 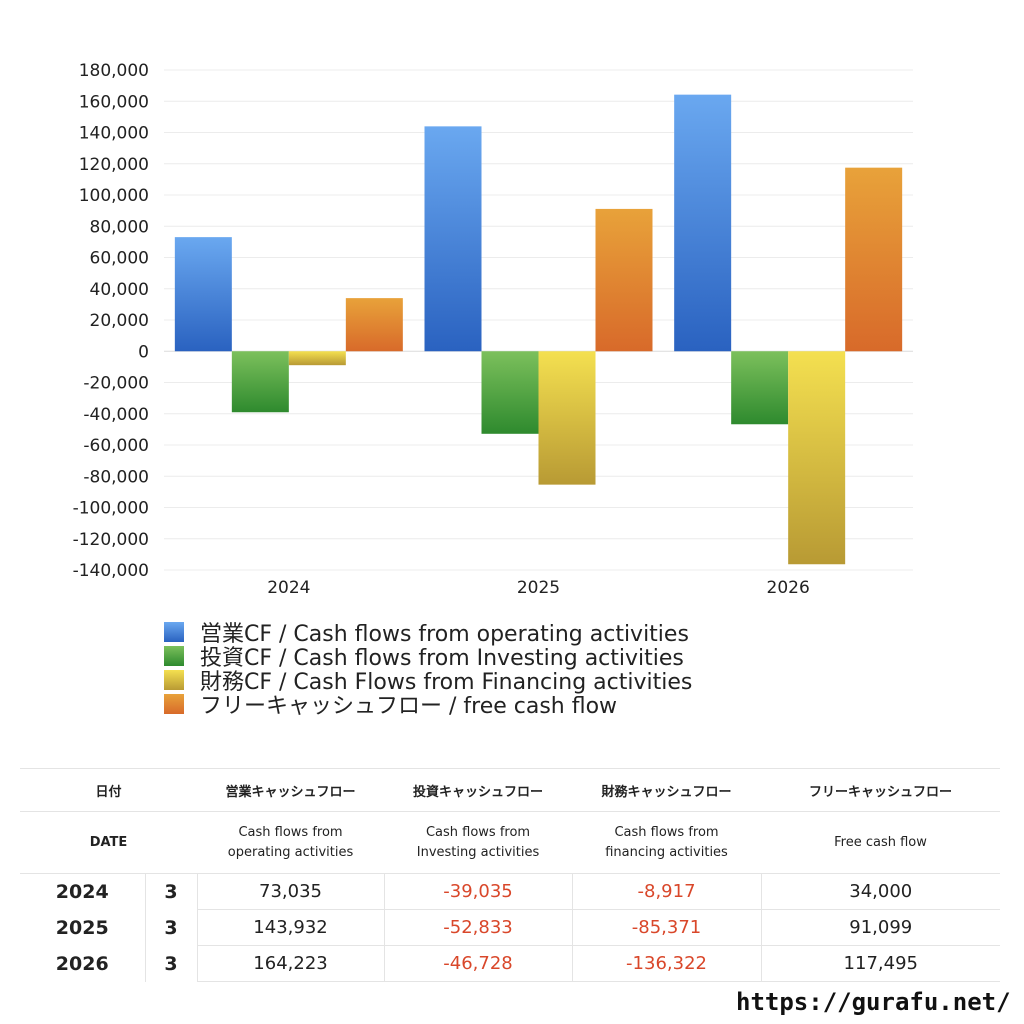 I want to click on row-financing-value: -8,917, so click(x=666, y=891).